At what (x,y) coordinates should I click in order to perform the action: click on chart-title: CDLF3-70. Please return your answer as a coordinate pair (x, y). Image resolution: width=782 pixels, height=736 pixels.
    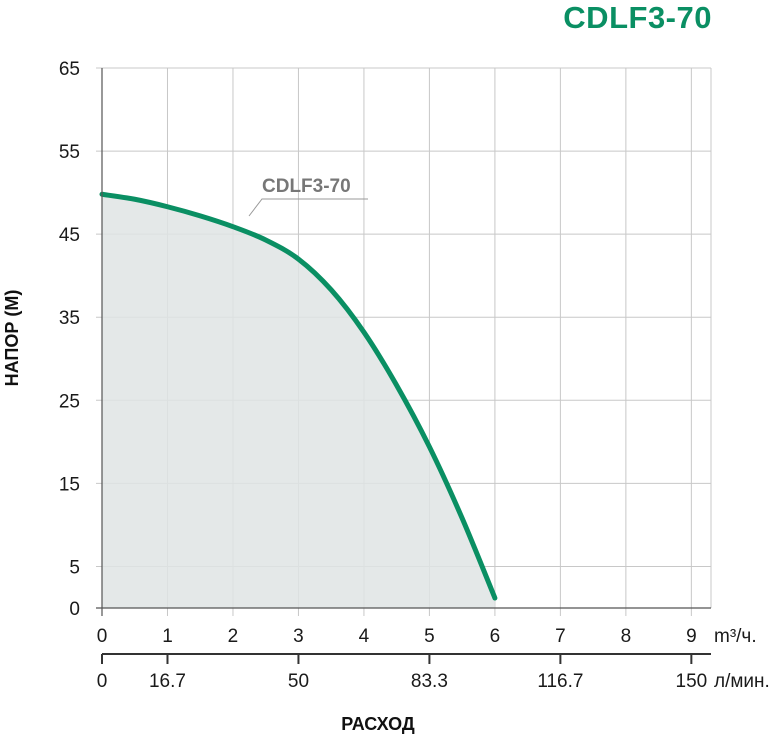
    Looking at the image, I should click on (637, 17).